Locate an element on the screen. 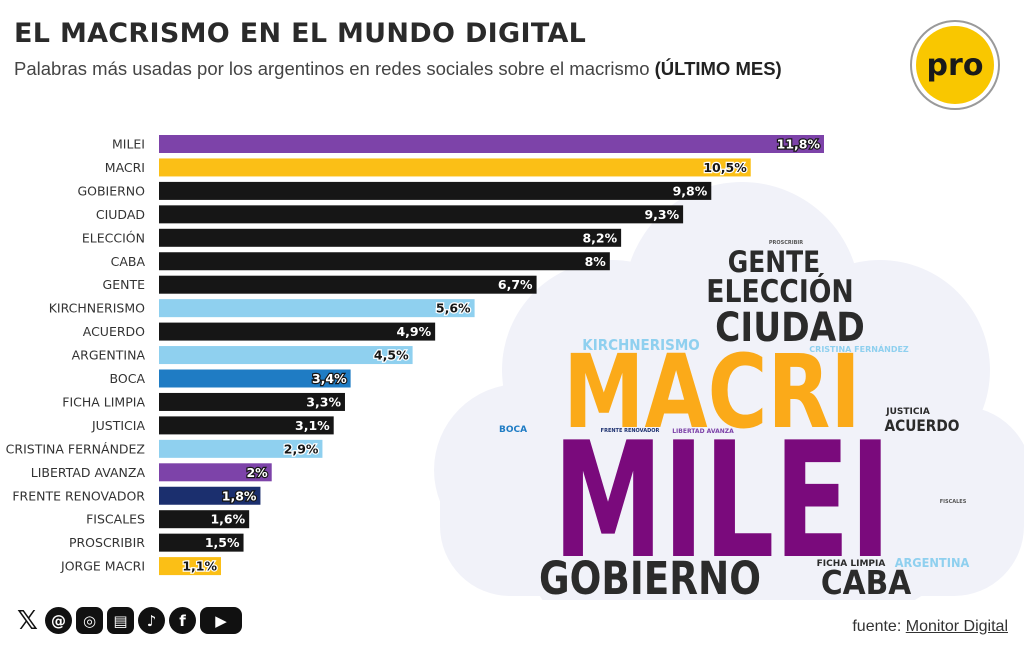  category-label-gente: GENTE is located at coordinates (124, 284).